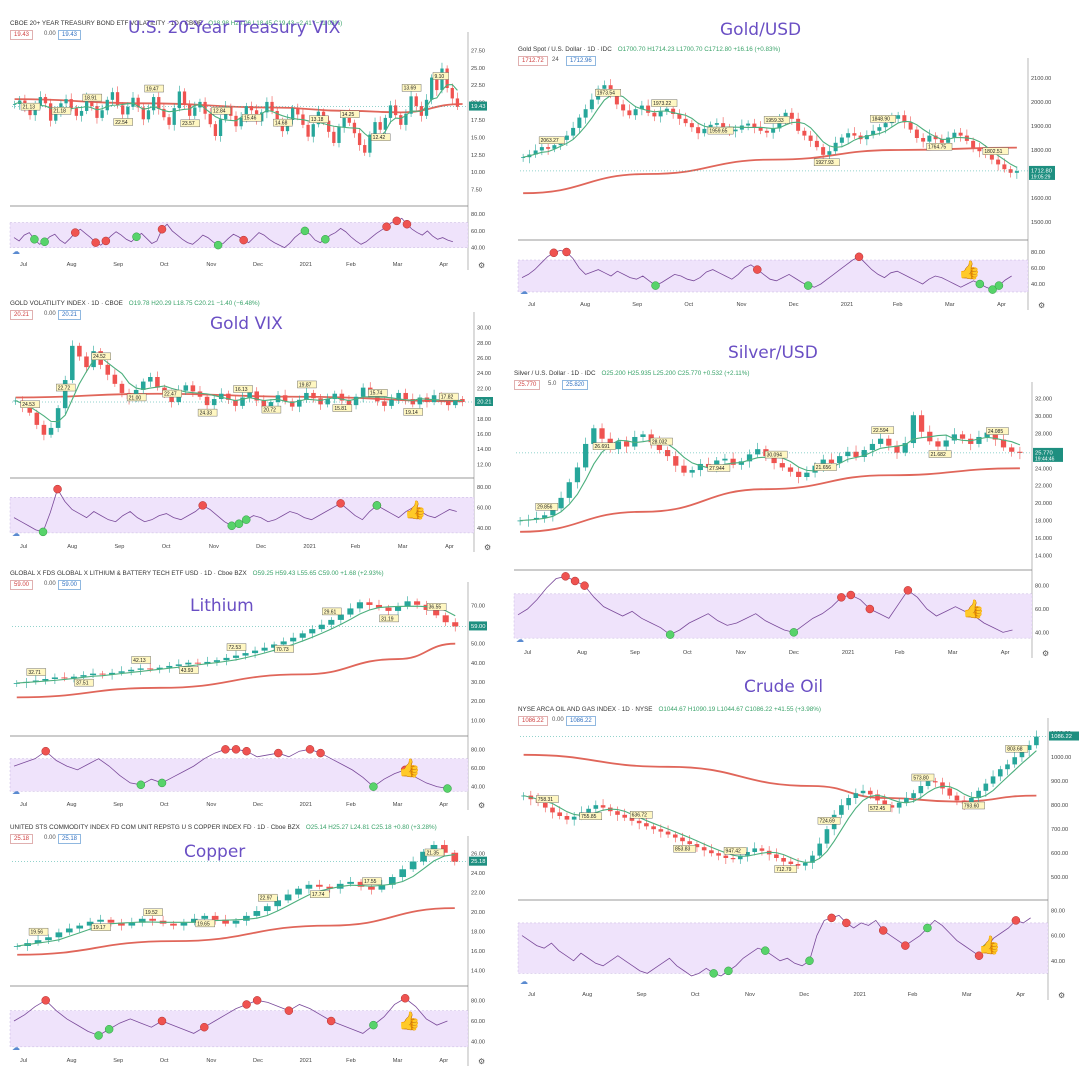 This screenshot has height=1080, width=1080. Describe the element at coordinates (356, 547) in the screenshot. I see `x-tick-label: Feb` at that location.